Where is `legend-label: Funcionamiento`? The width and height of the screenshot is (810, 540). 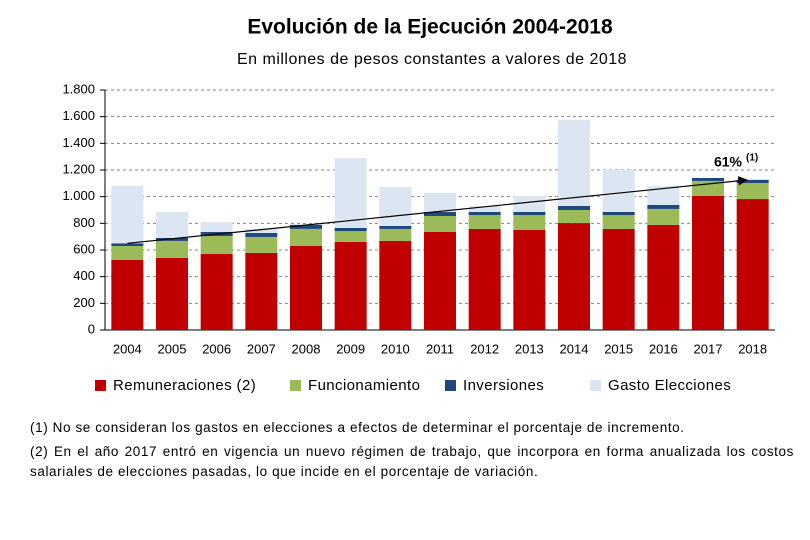 legend-label: Funcionamiento is located at coordinates (364, 385).